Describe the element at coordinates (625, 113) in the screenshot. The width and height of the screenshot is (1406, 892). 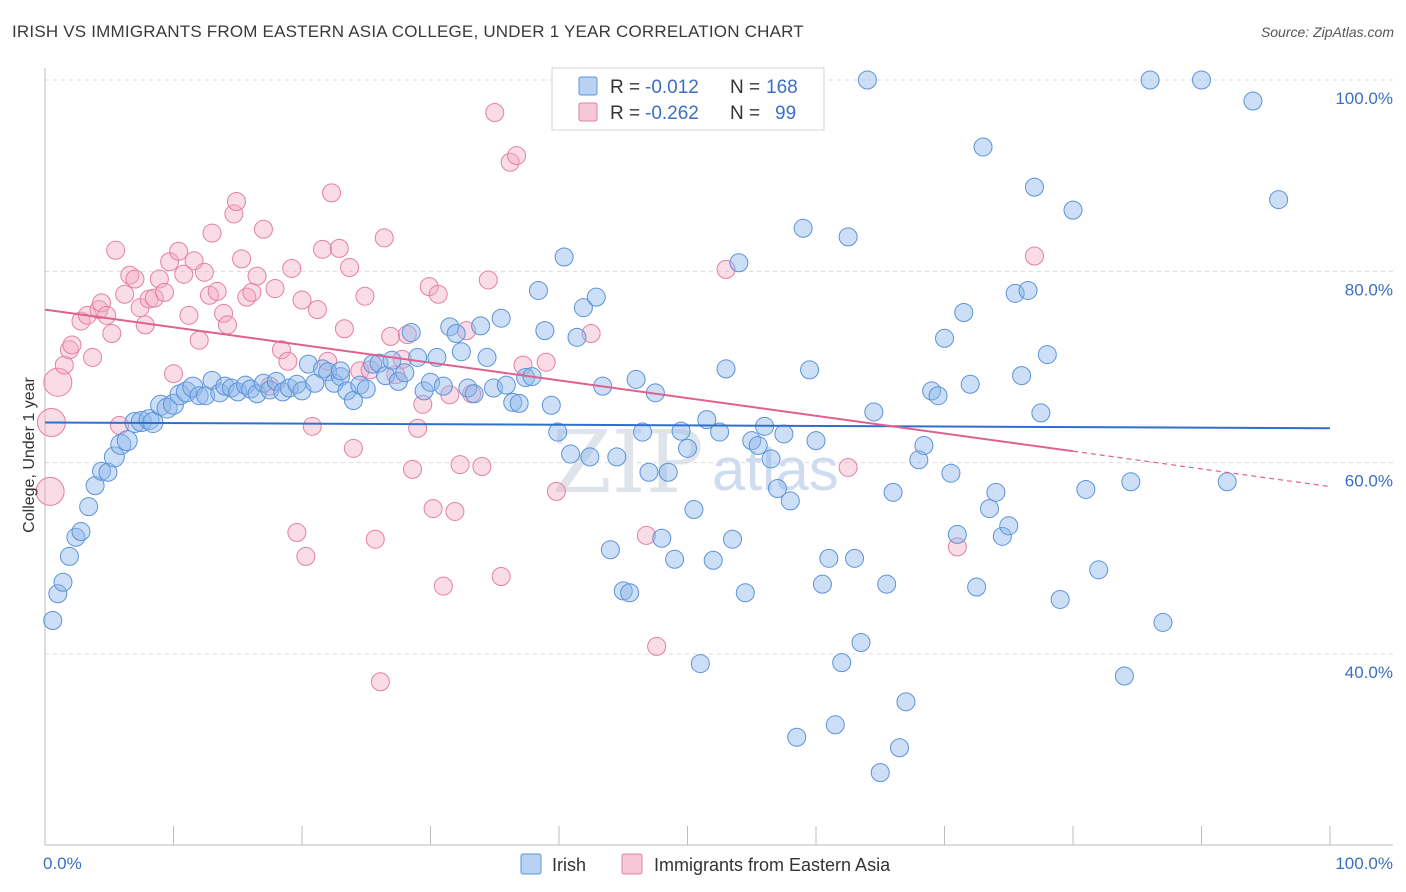
I see `legend-r-label-immigrants: R =` at that location.